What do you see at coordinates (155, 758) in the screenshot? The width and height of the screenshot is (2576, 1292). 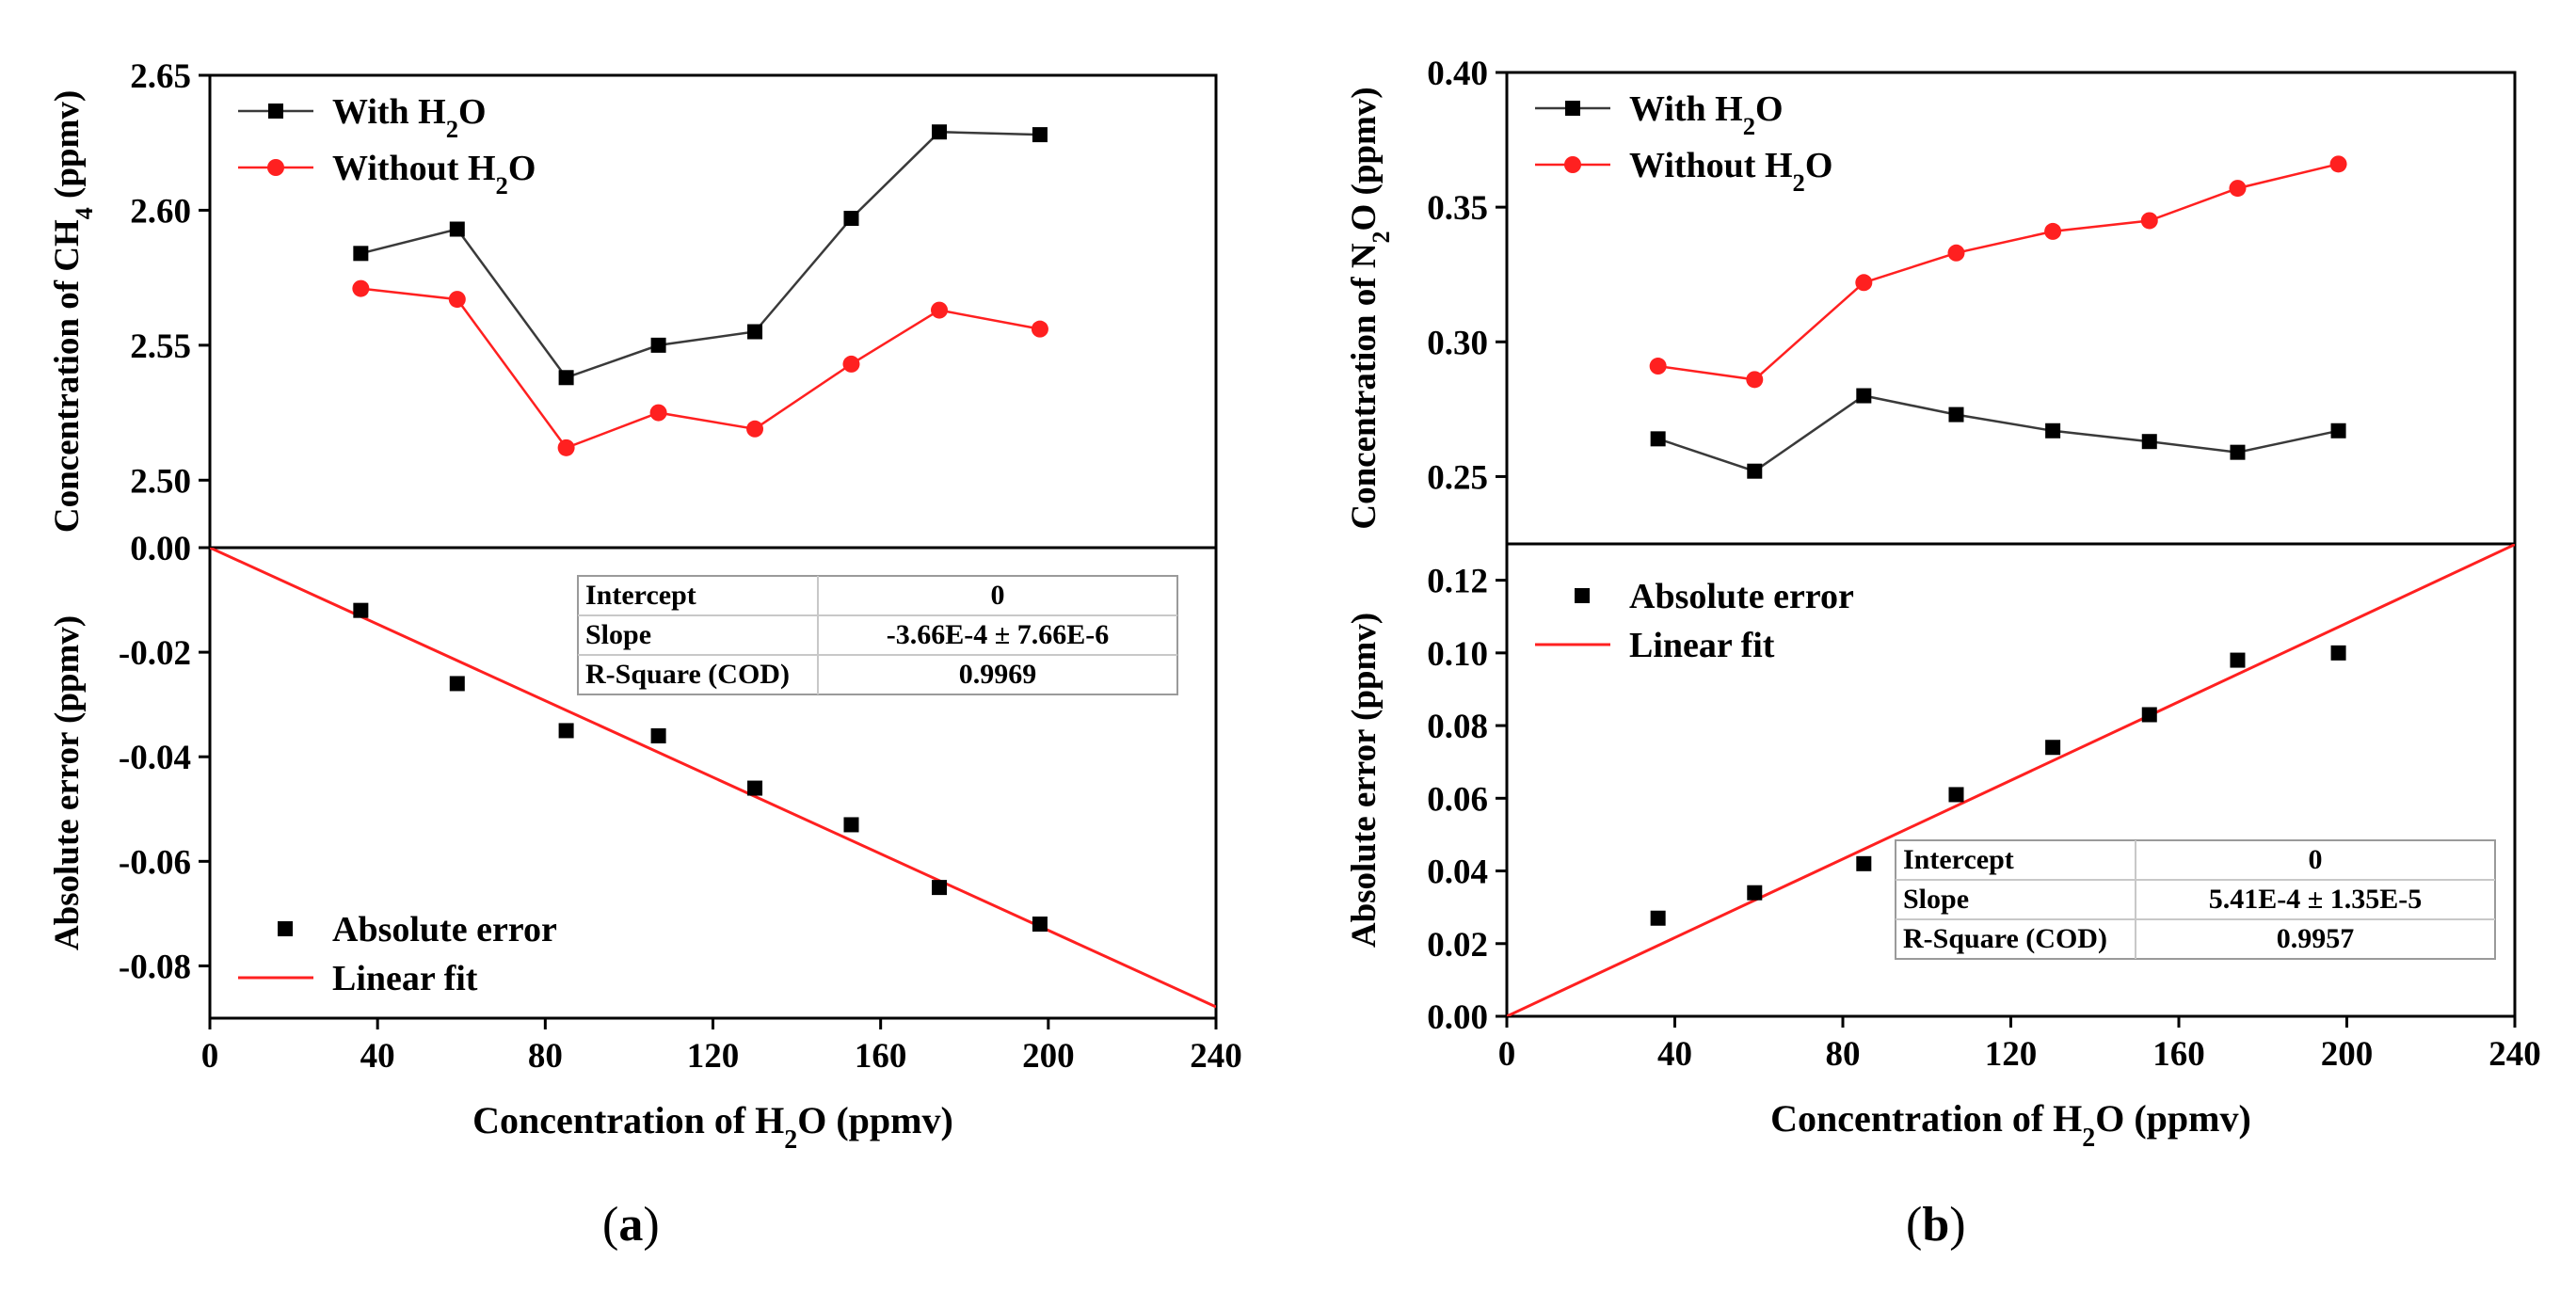 I see `bottom-y-tick-label: -0.04` at bounding box center [155, 758].